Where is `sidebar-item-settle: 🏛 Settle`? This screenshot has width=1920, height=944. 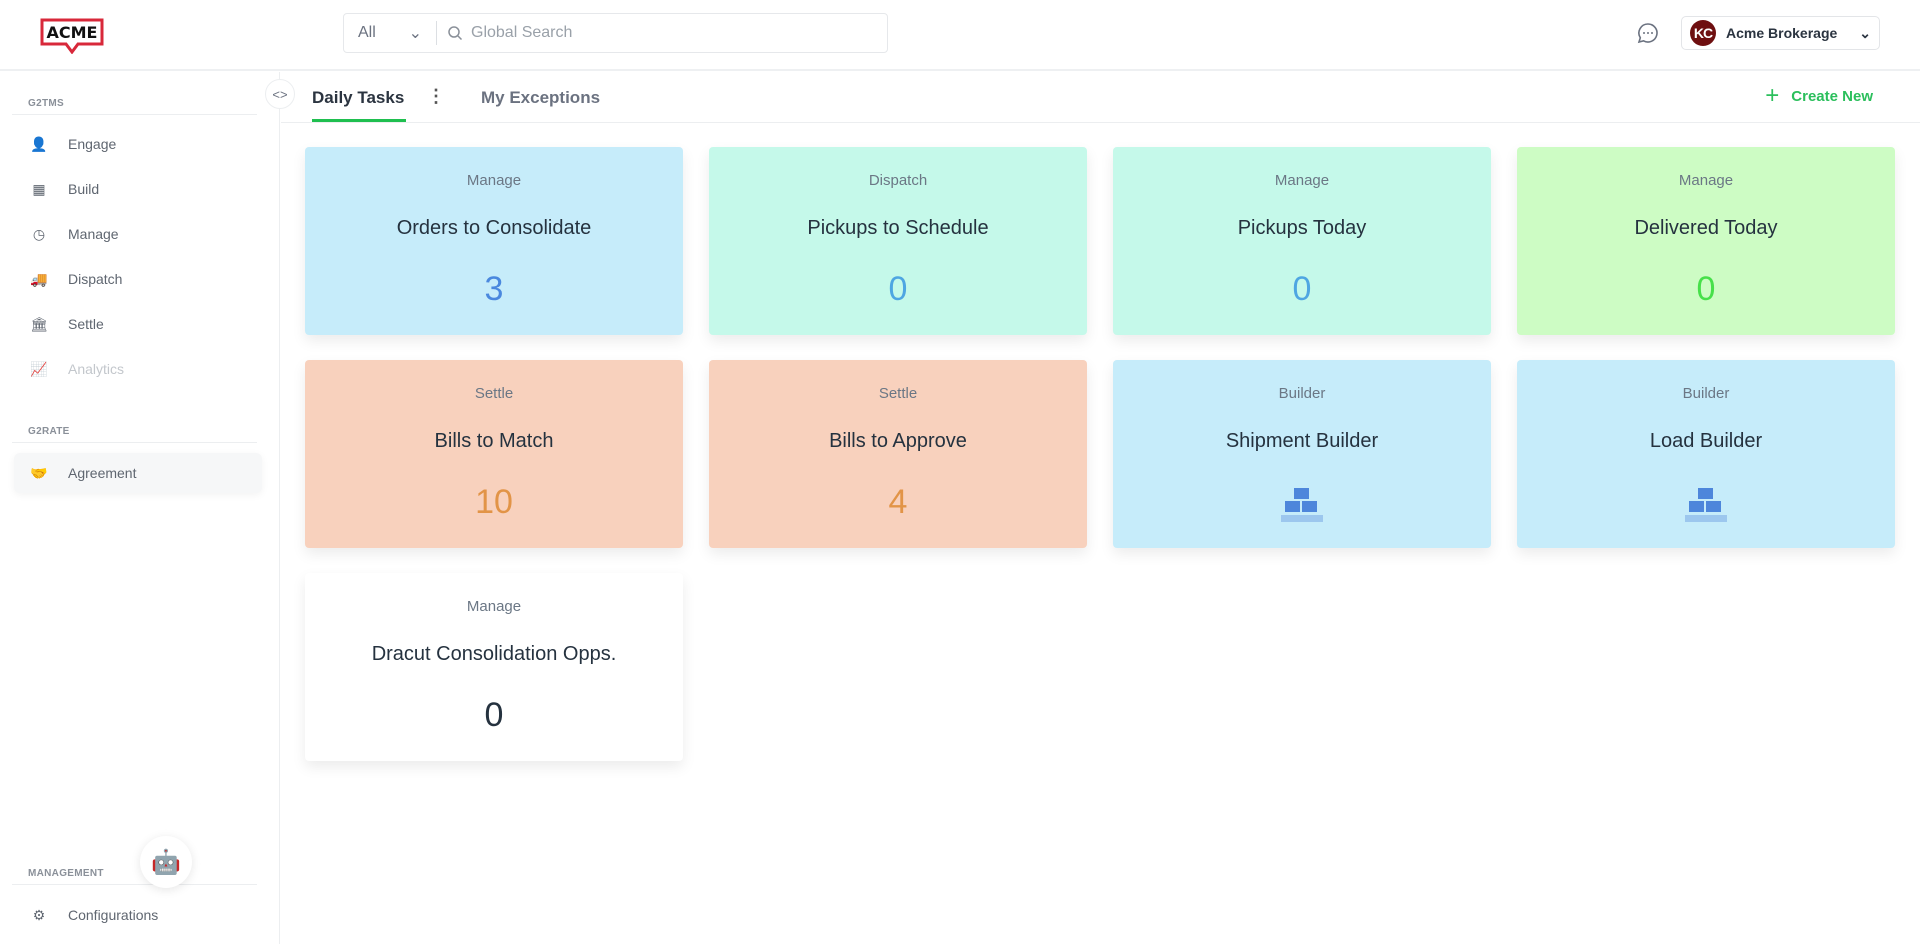 sidebar-item-settle: 🏛 Settle is located at coordinates (138, 324).